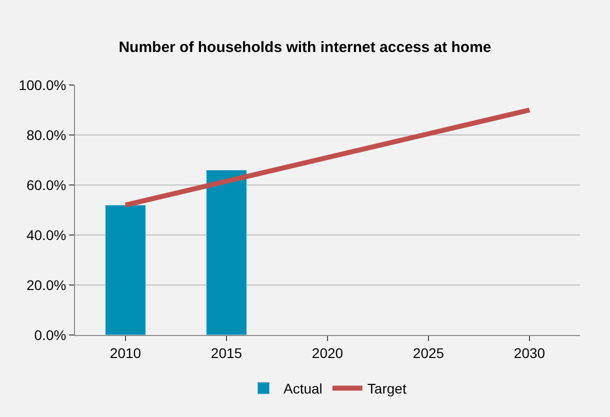 The height and width of the screenshot is (417, 610). What do you see at coordinates (428, 352) in the screenshot?
I see `x-tick-label: 2025` at bounding box center [428, 352].